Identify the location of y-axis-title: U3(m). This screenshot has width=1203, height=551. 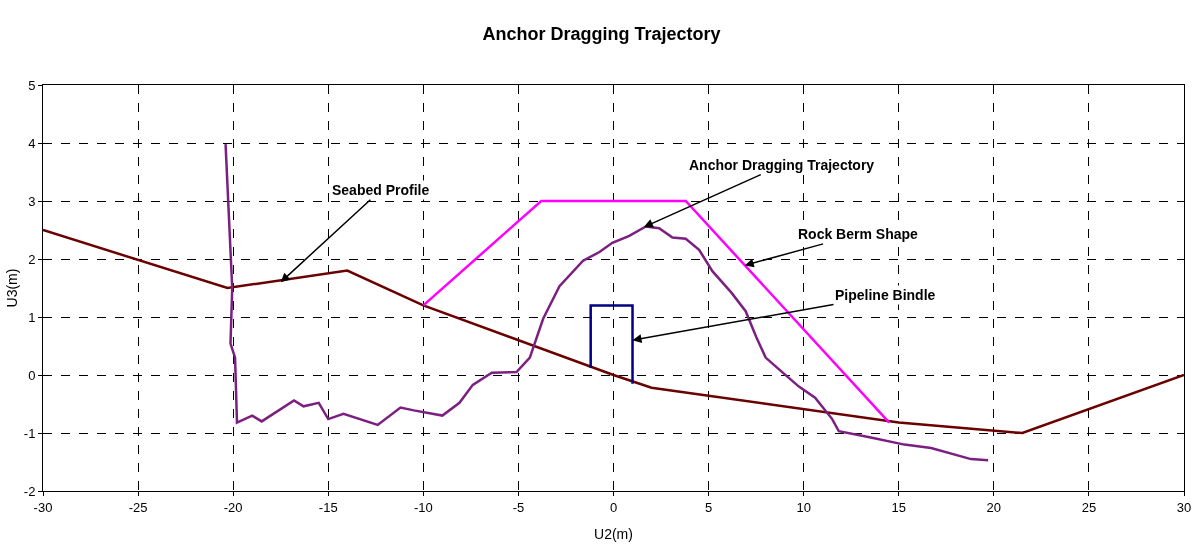
(12, 288).